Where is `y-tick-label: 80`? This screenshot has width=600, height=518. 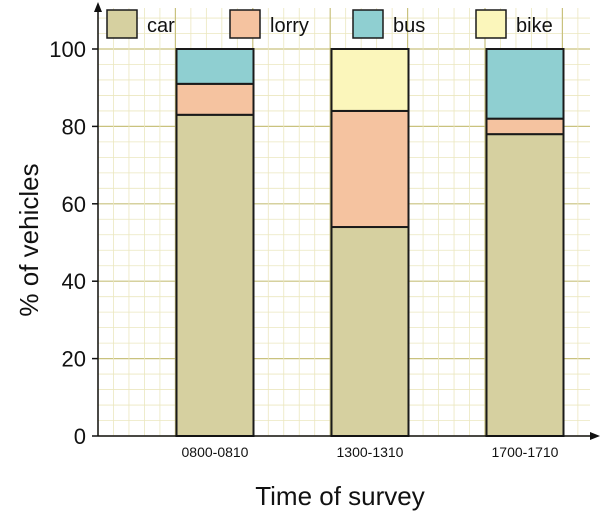 y-tick-label: 80 is located at coordinates (74, 126).